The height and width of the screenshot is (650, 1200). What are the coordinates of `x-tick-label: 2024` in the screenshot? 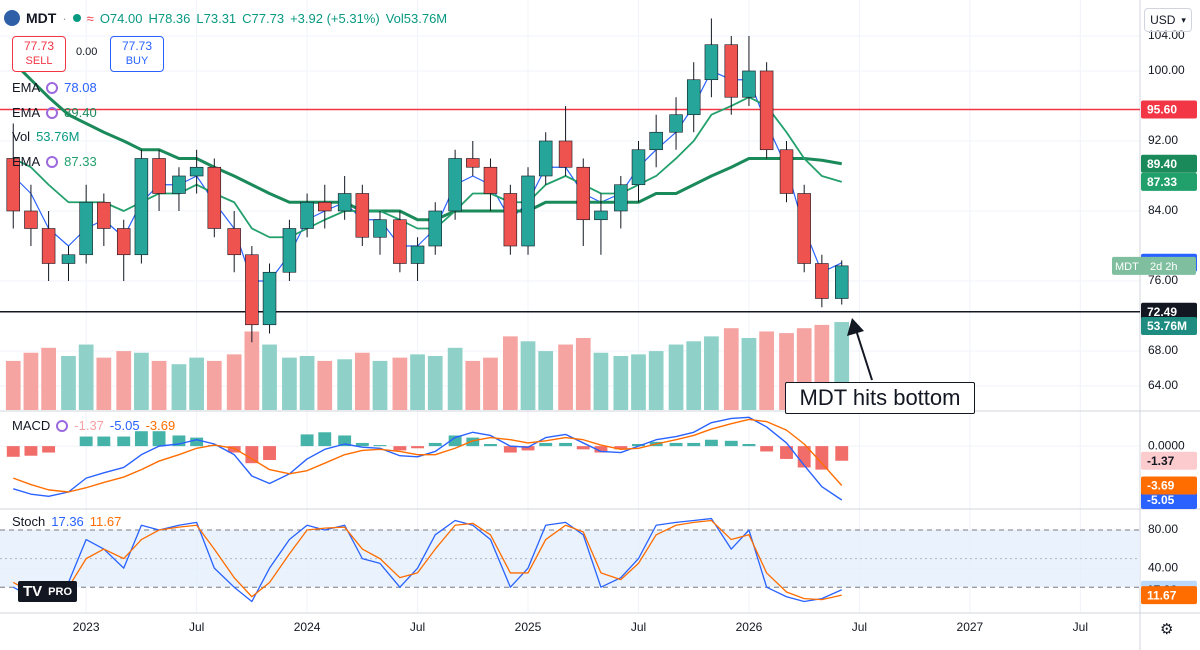 It's located at (307, 627).